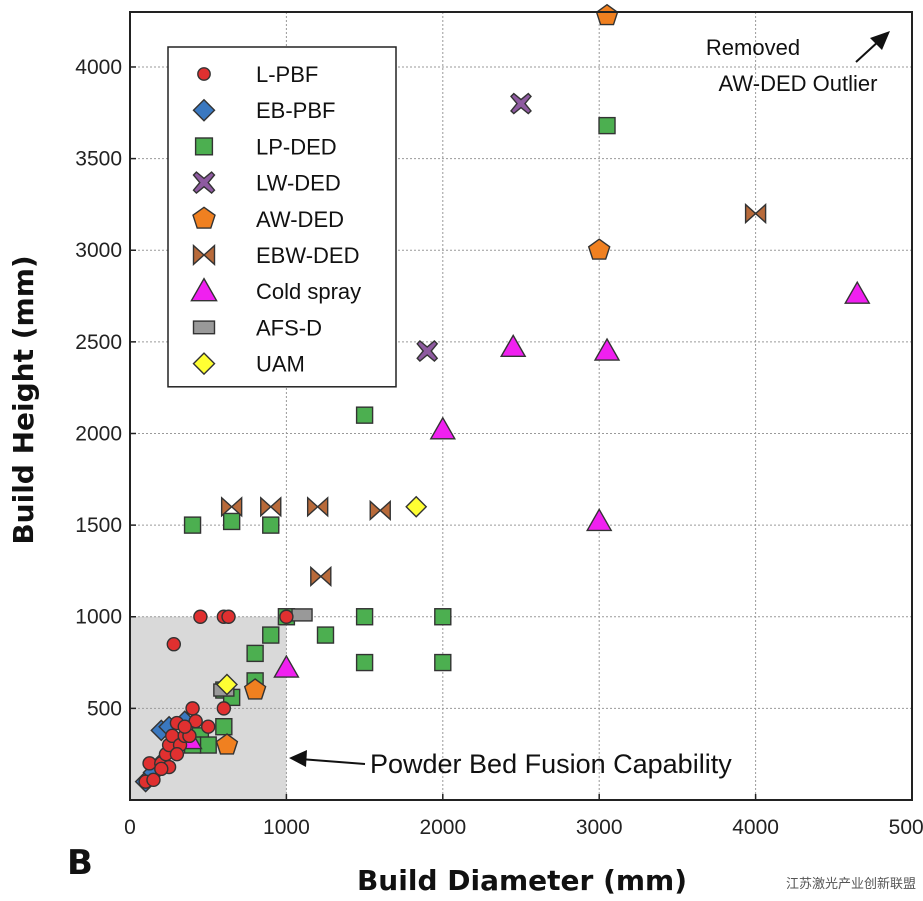 This screenshot has height=901, width=923. I want to click on legend-entry: AFS-D, so click(257, 327).